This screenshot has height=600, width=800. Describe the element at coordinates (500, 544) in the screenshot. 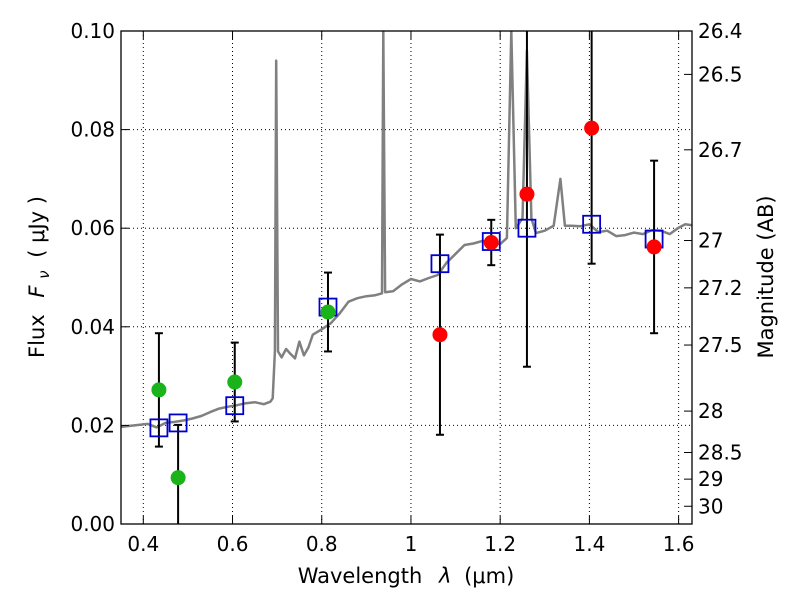

I see `x-tick-label: 1.2` at that location.